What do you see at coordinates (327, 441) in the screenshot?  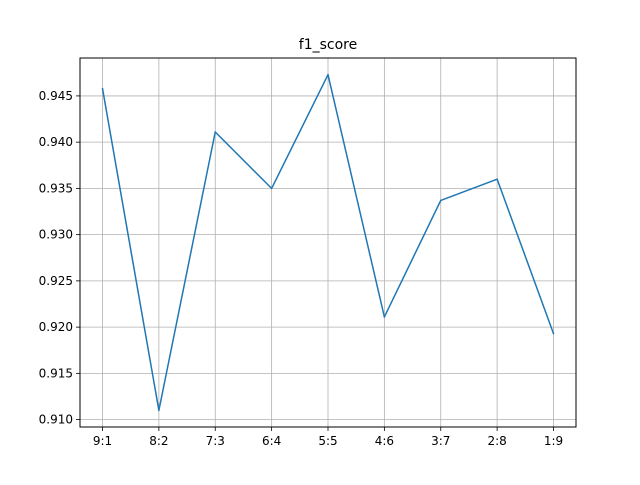 I see `x-tick-label: 5:5` at bounding box center [327, 441].